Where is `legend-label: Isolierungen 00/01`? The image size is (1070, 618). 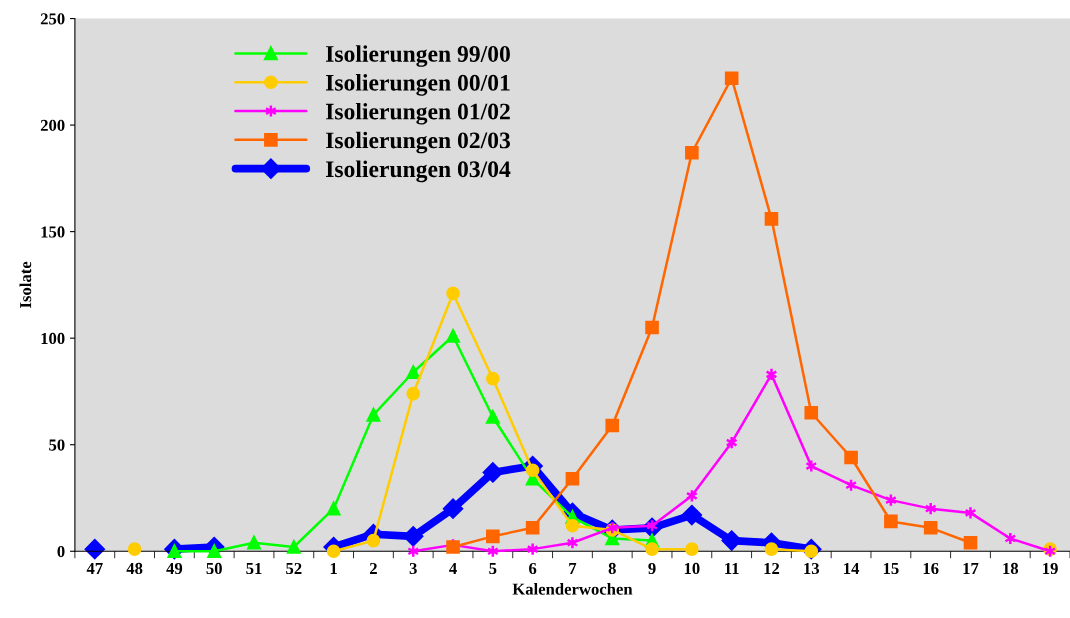 legend-label: Isolierungen 00/01 is located at coordinates (417, 85).